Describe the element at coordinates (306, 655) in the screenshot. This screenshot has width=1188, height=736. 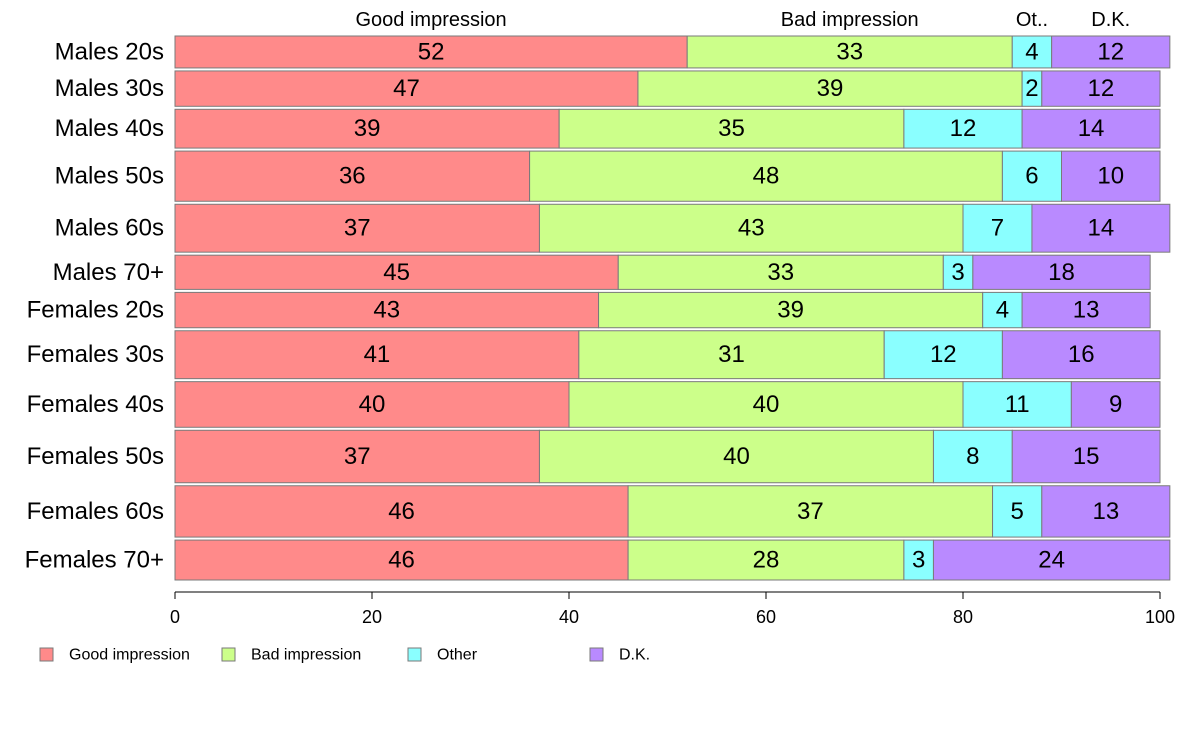
I see `legend-label: Bad impression` at that location.